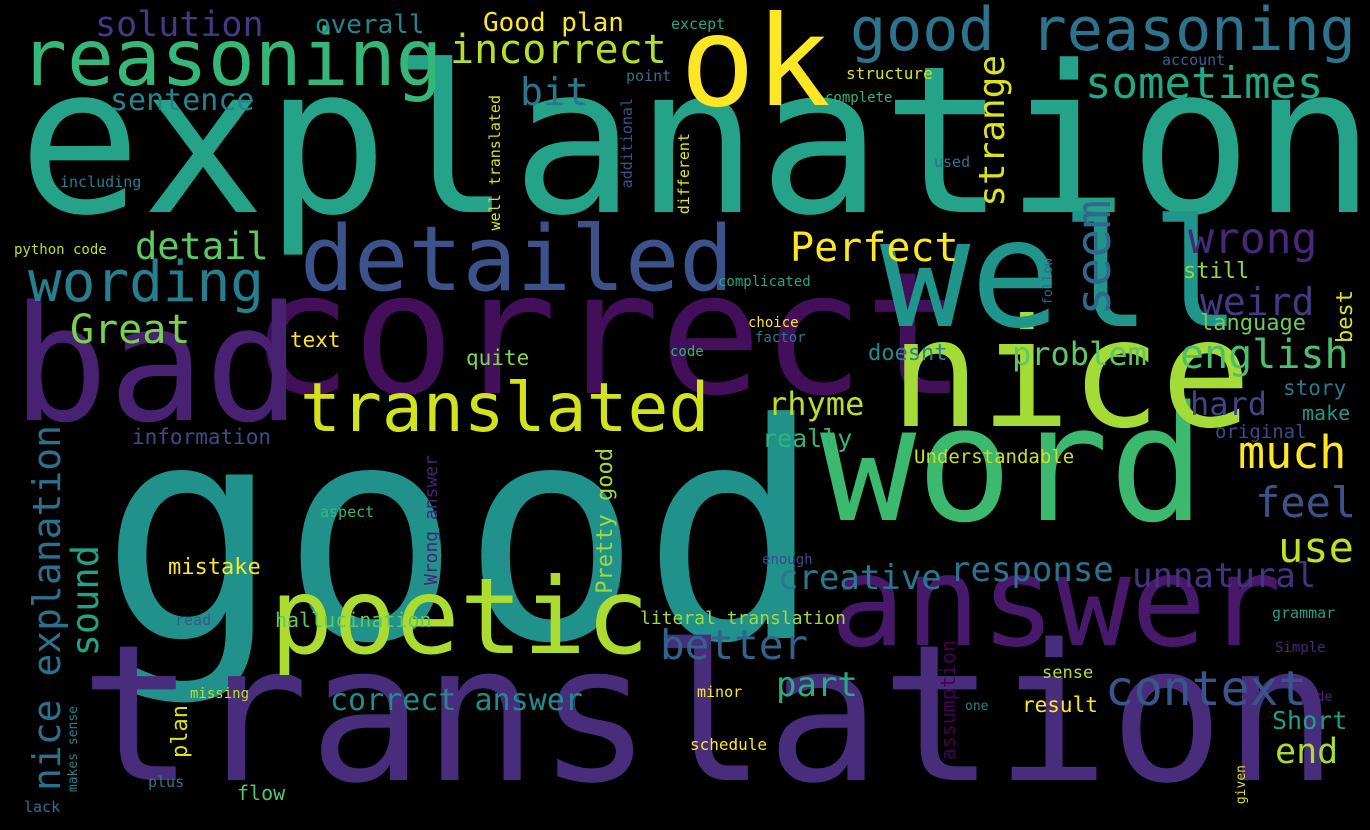 This screenshot has height=830, width=1370. What do you see at coordinates (1194, 60) in the screenshot?
I see `cloud-word: account` at bounding box center [1194, 60].